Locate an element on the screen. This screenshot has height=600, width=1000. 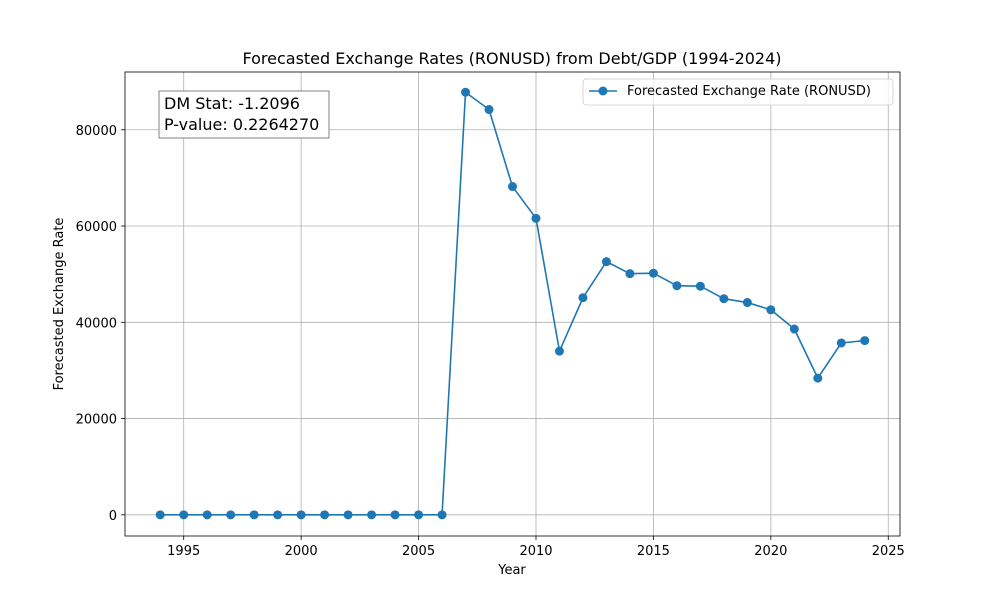
stats-annotation: DM Stat: -1.2096 P-value: 0.2264270 is located at coordinates (244, 114).